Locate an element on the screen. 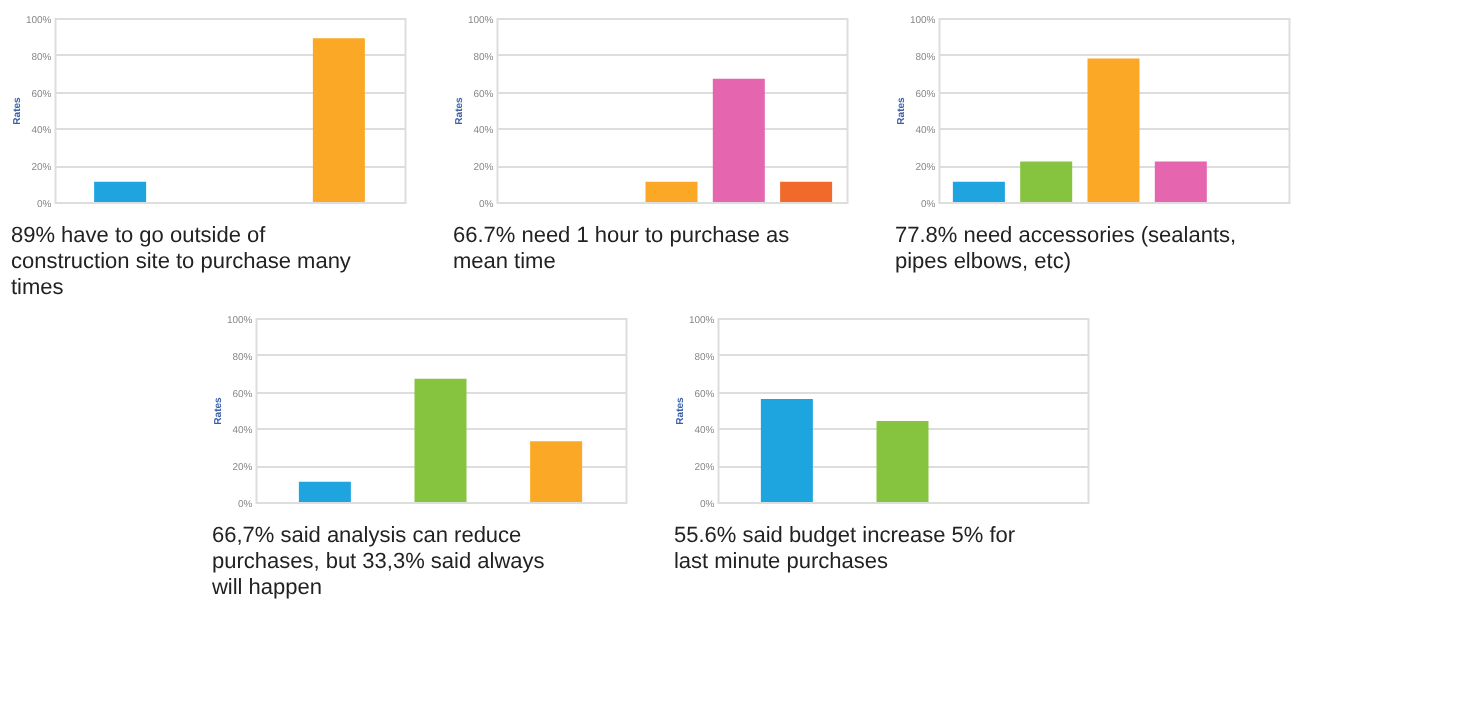 This screenshot has width=1460, height=716. text: 66,7% said analysis can reduce purchases, but 33,3% said always will happen is located at coordinates (377, 562).